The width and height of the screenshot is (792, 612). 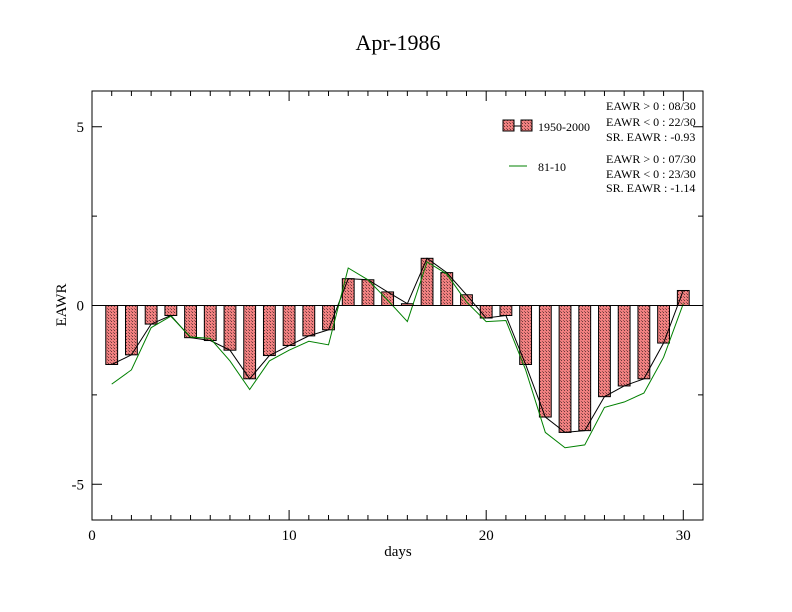 What do you see at coordinates (508, 125) in the screenshot?
I see `legend-bar-swatch-left` at bounding box center [508, 125].